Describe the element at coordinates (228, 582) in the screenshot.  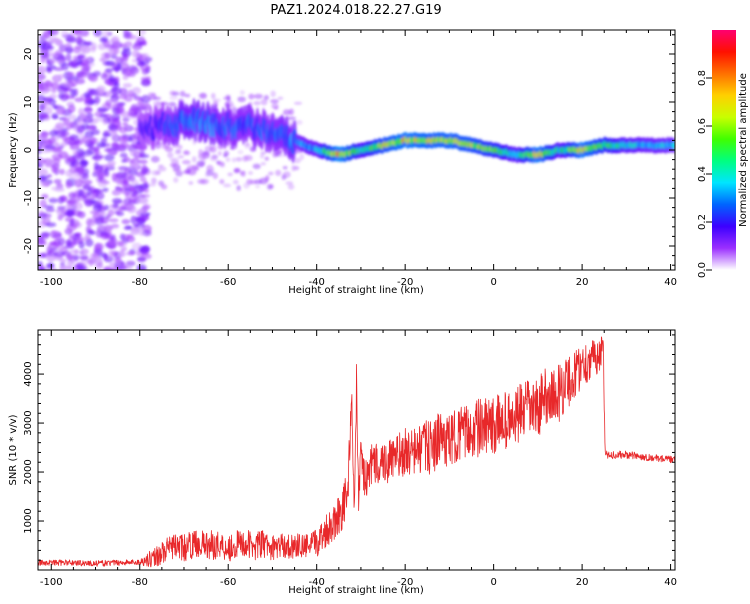
I see `snr-x-tick-label: -60` at that location.